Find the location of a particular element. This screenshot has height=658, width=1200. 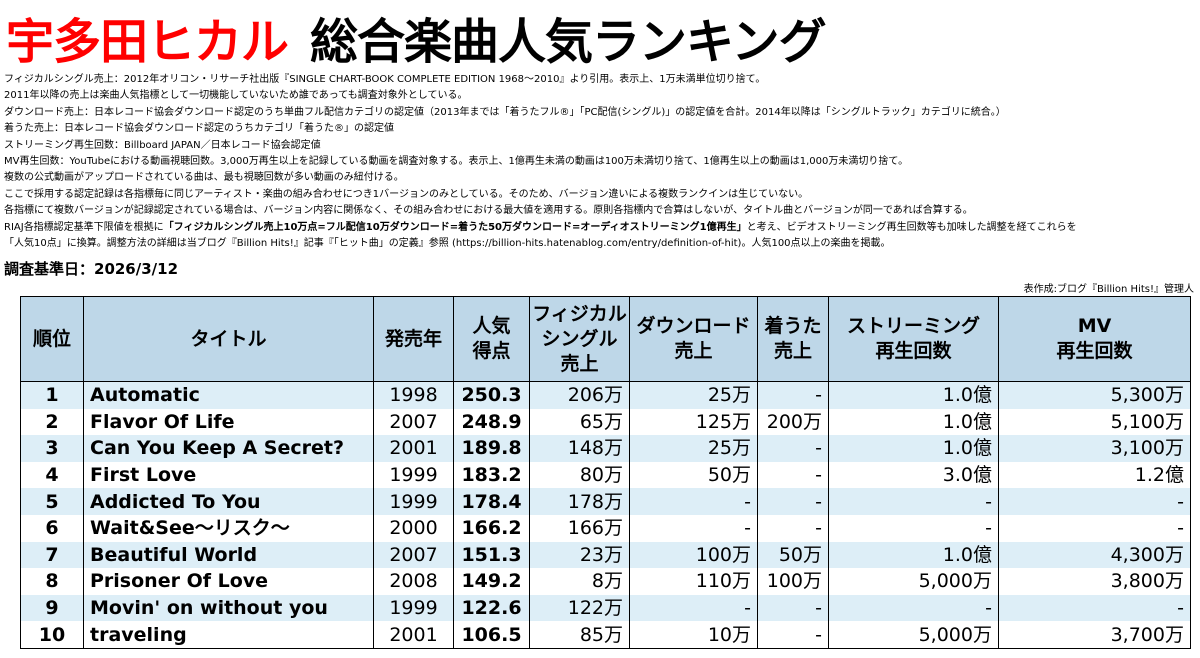

table-row: 9 Movin' on without you 1999 122.6 122万 - - - - is located at coordinates (605, 608).